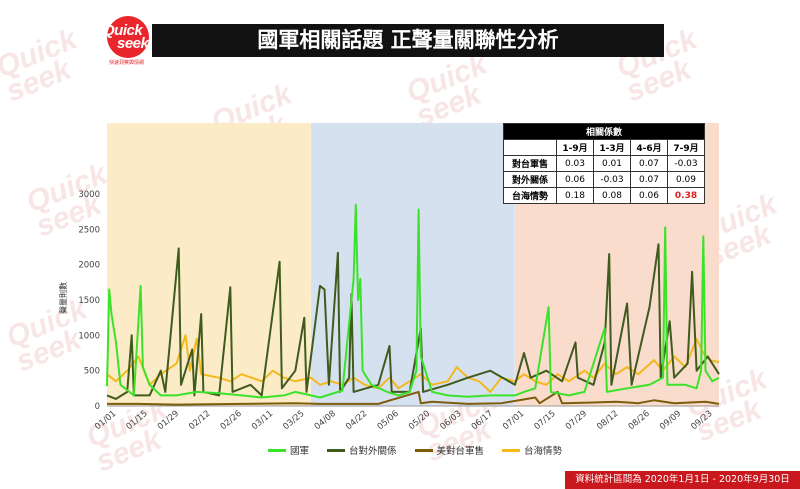 This screenshot has width=800, height=489. Describe the element at coordinates (127, 63) in the screenshot. I see `logo-tagline: 快速洞察輿情網` at that location.